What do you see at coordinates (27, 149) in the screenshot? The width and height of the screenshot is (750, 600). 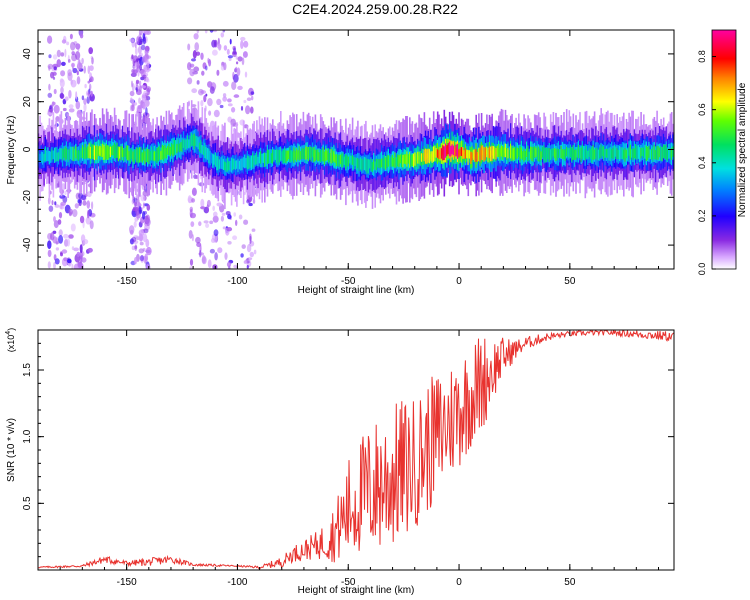 I see `y-tick-label: 0` at bounding box center [27, 149].